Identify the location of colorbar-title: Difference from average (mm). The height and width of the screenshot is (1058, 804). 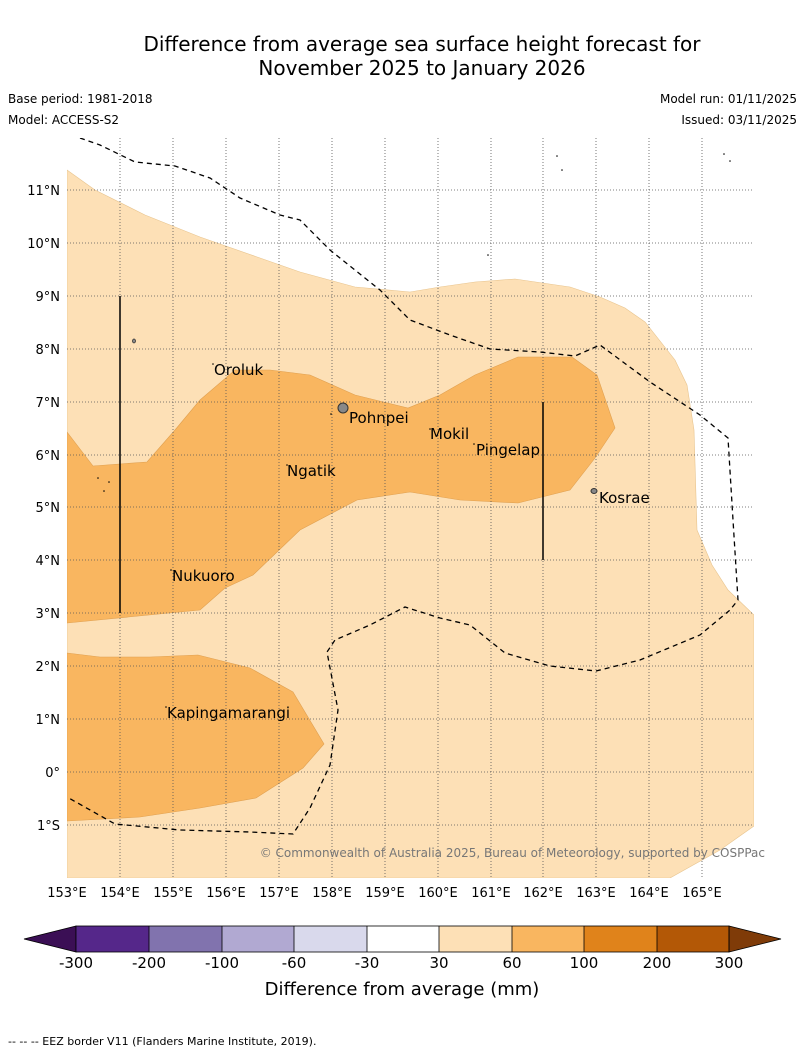
(402, 989).